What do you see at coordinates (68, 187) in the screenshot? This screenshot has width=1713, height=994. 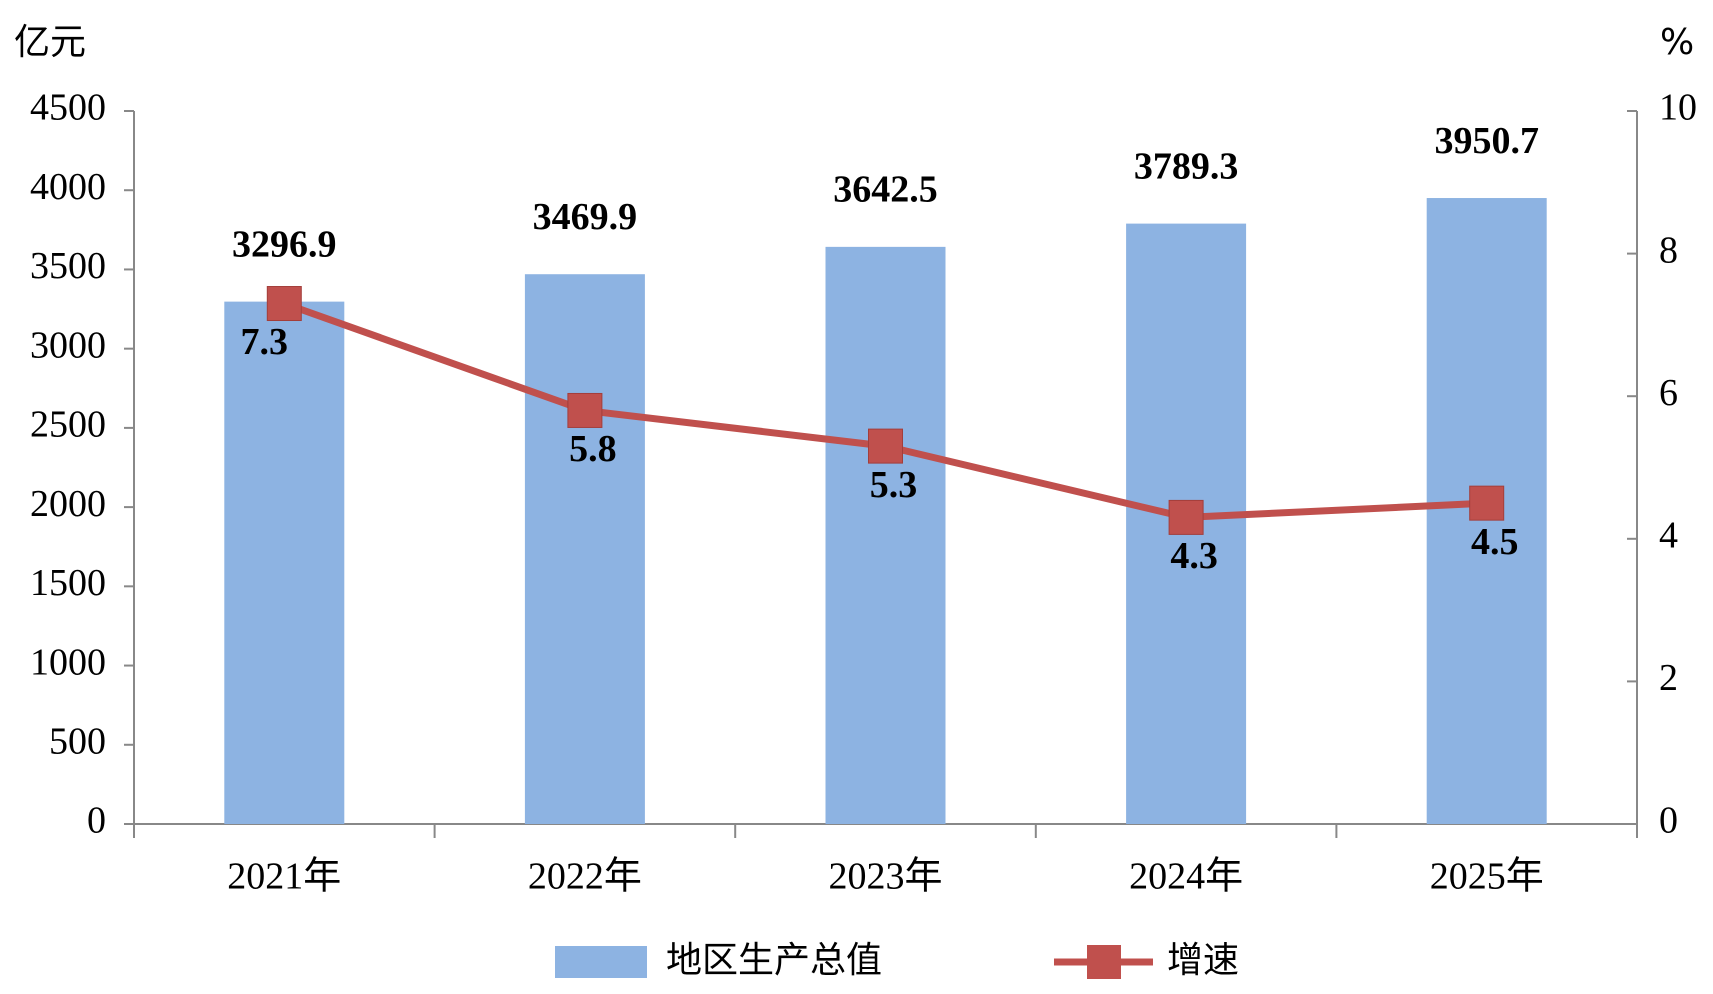 I see `y-tick-label: 4000` at bounding box center [68, 187].